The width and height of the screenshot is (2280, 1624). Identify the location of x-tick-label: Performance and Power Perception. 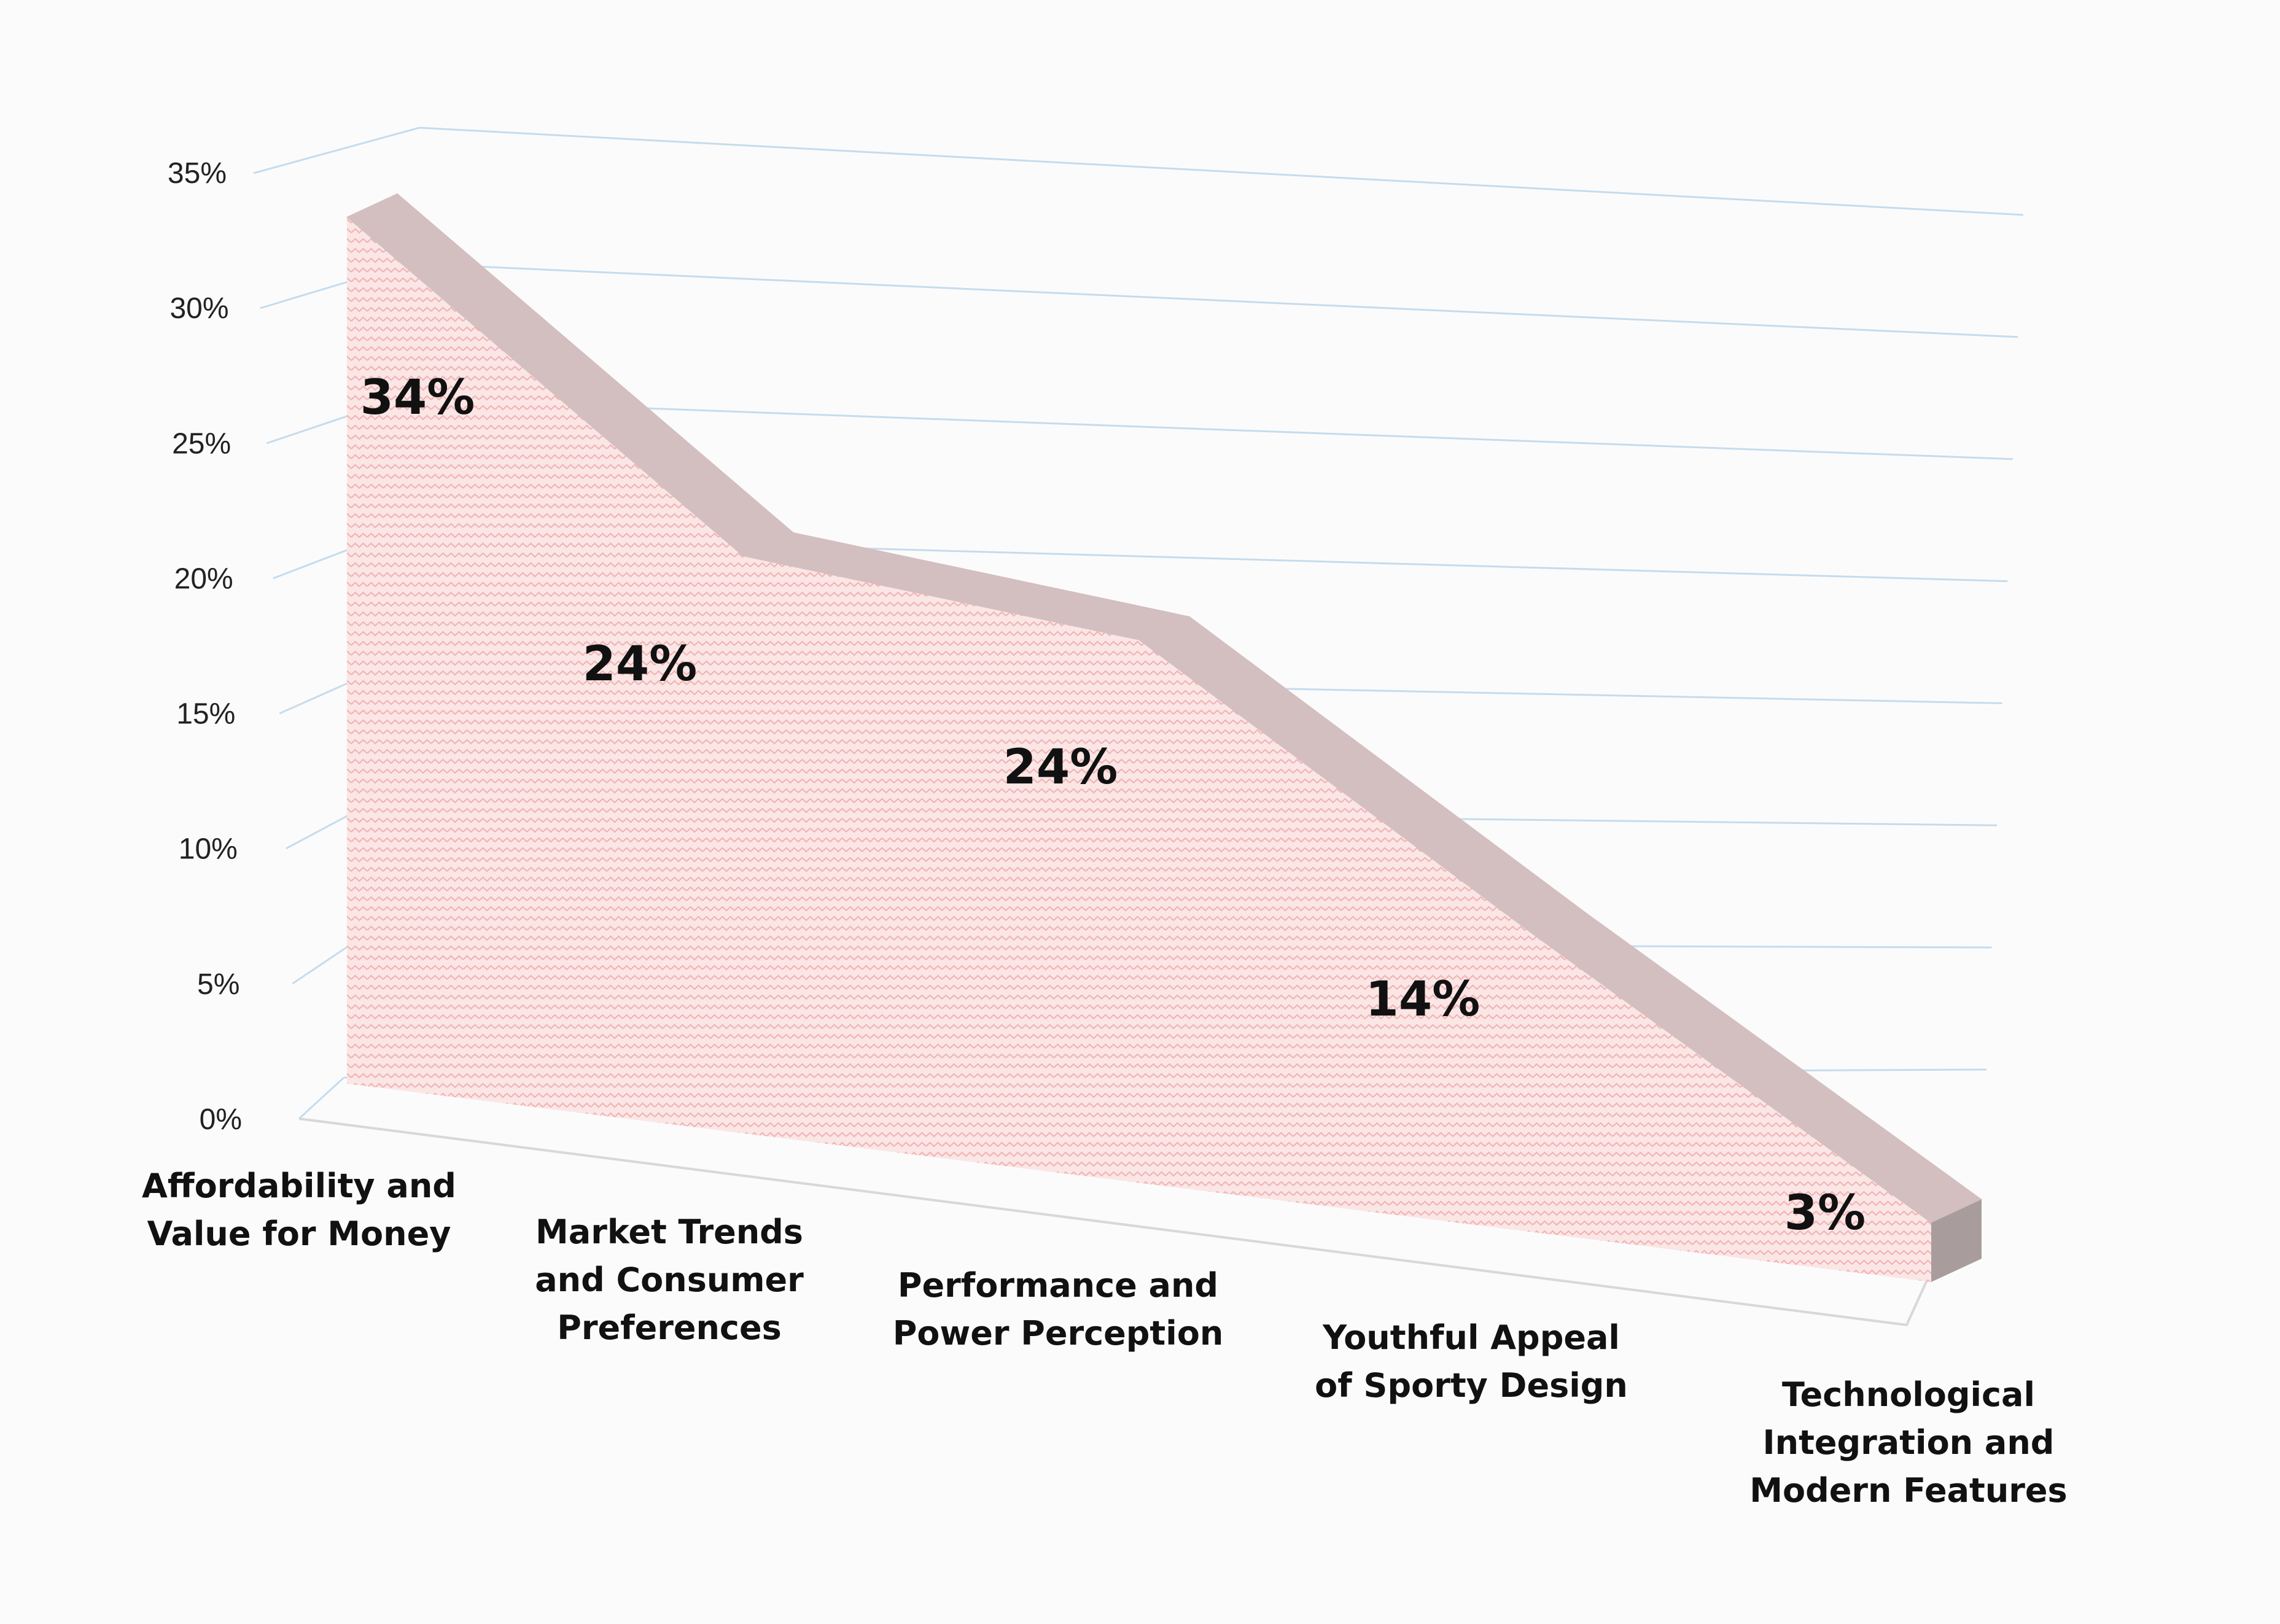
(1058, 1309).